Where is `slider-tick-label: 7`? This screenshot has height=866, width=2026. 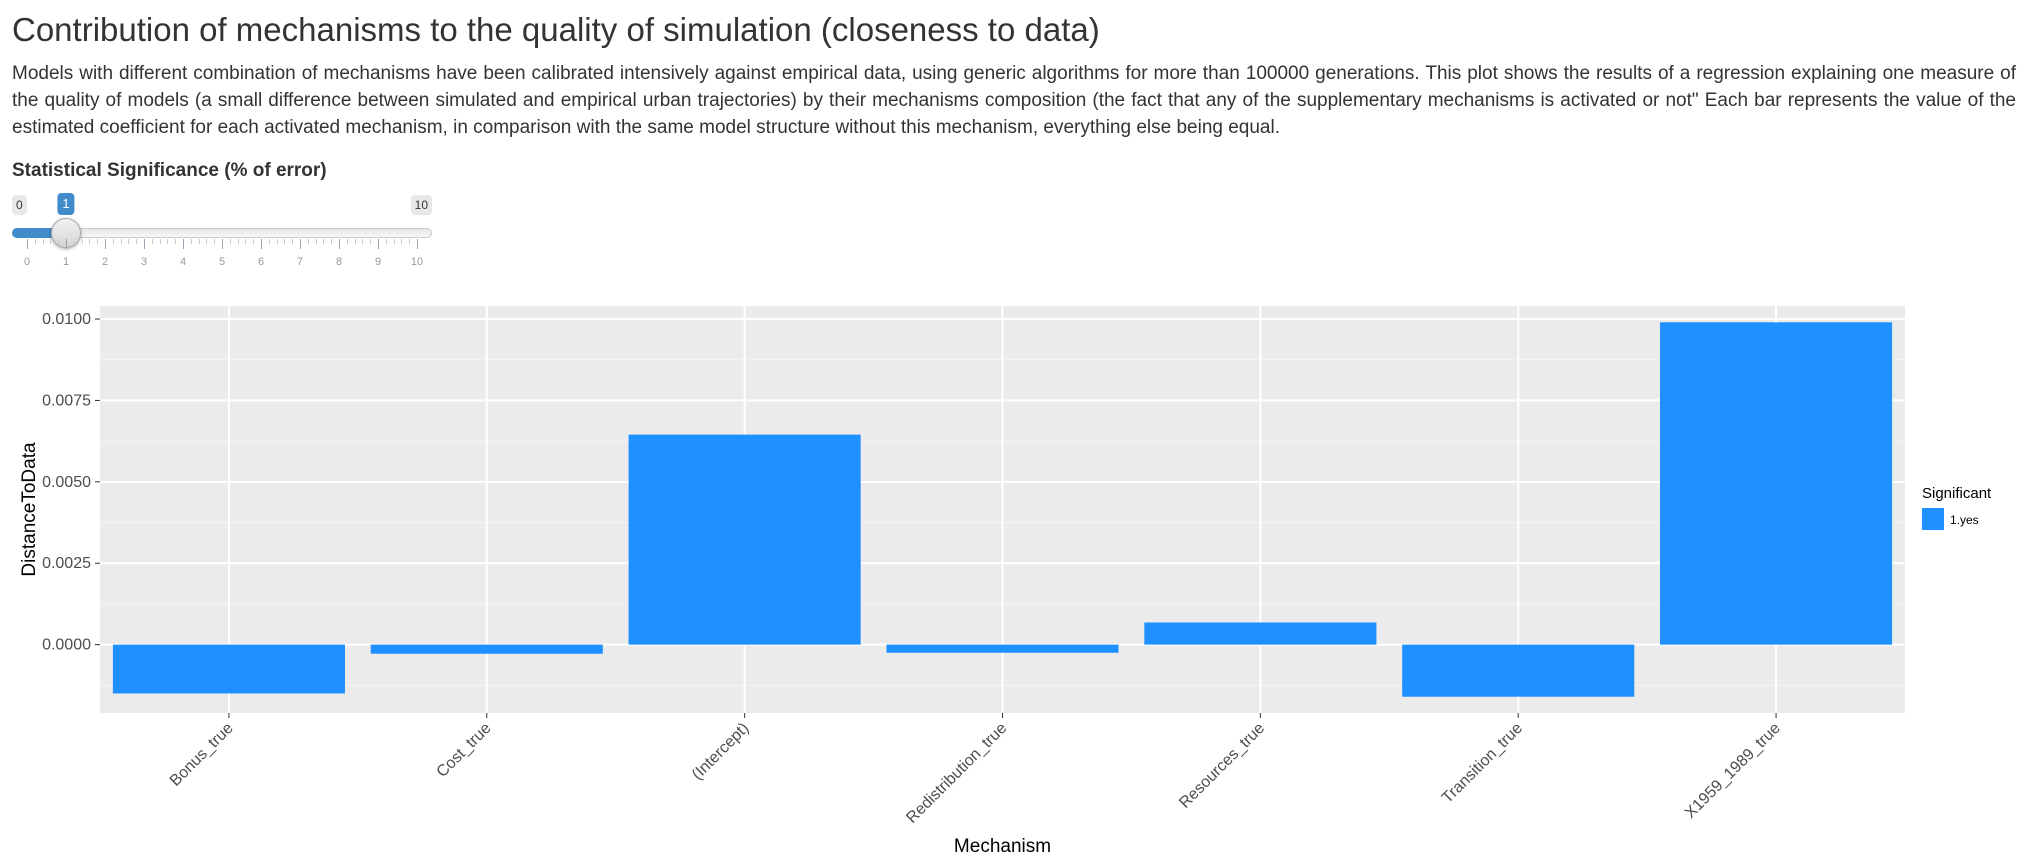
slider-tick-label: 7 is located at coordinates (300, 262).